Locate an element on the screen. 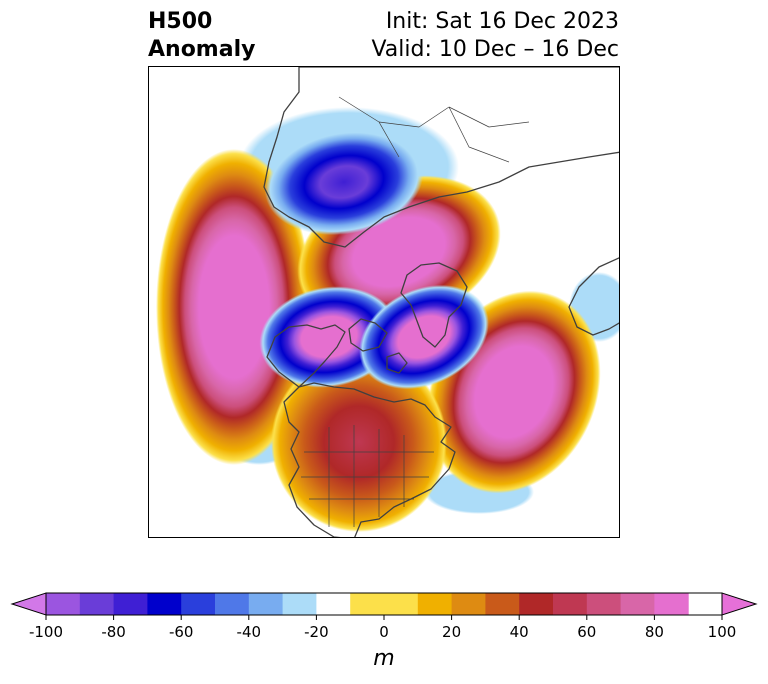 The width and height of the screenshot is (768, 684). colorbar-extend-low is located at coordinates (28, 604).